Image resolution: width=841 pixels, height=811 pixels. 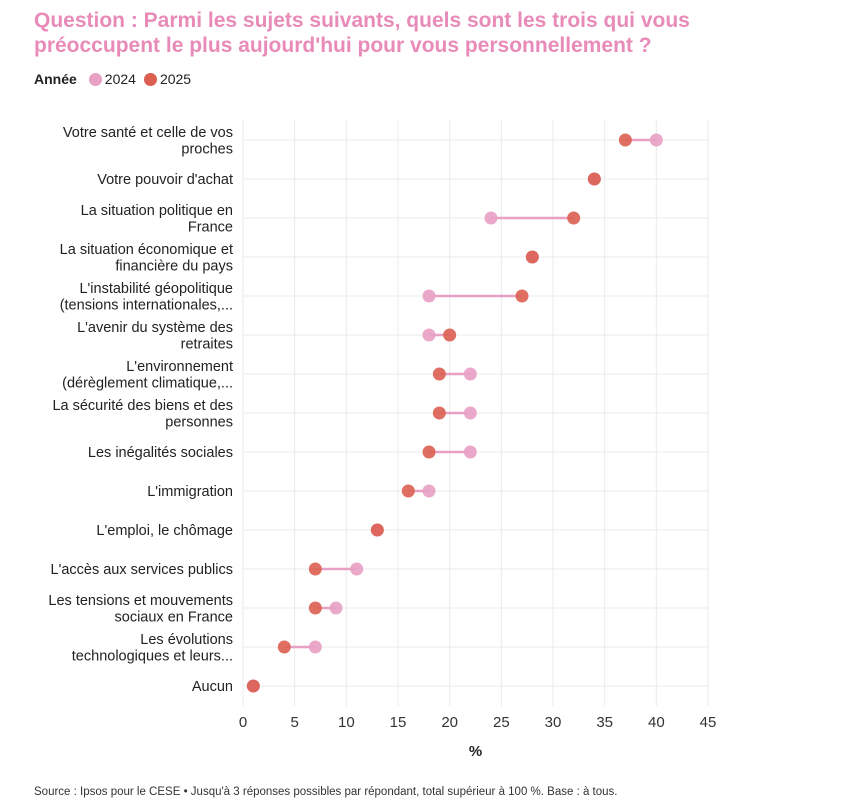 What do you see at coordinates (160, 453) in the screenshot?
I see `category-label: Les inégalités sociales` at bounding box center [160, 453].